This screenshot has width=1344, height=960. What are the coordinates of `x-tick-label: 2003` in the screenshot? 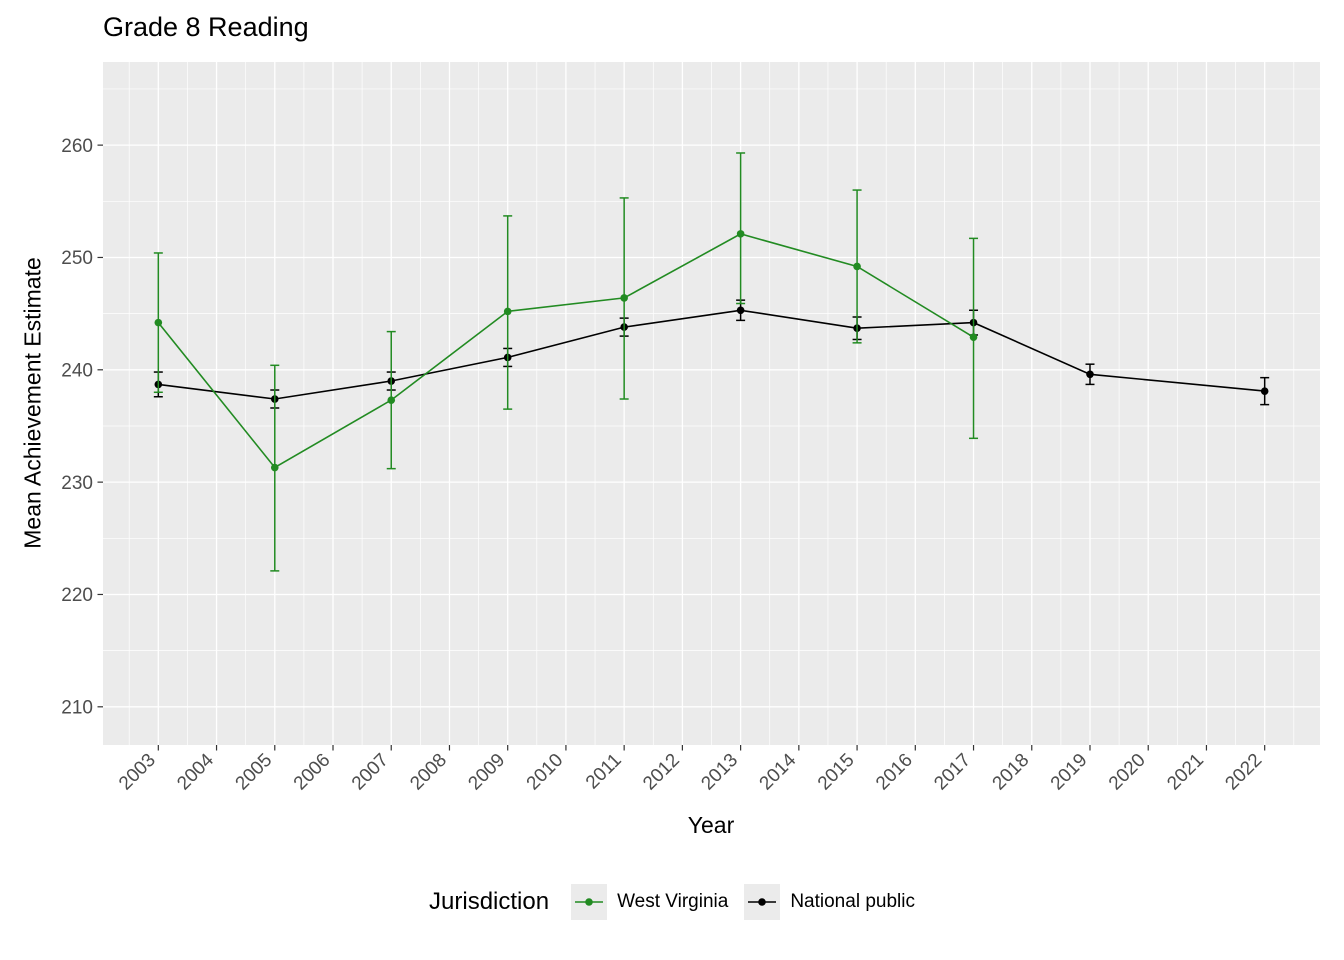 It's located at (137, 772).